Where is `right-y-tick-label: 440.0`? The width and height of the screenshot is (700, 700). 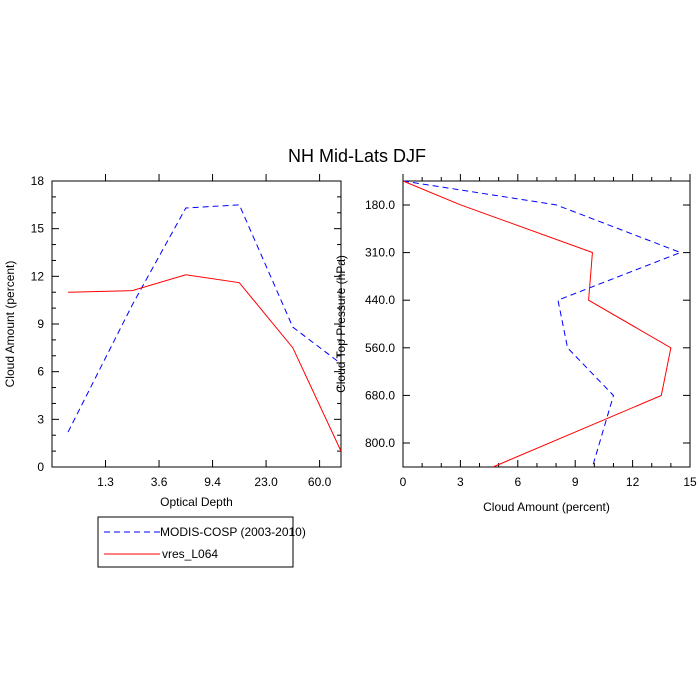 right-y-tick-label: 440.0 is located at coordinates (380, 300).